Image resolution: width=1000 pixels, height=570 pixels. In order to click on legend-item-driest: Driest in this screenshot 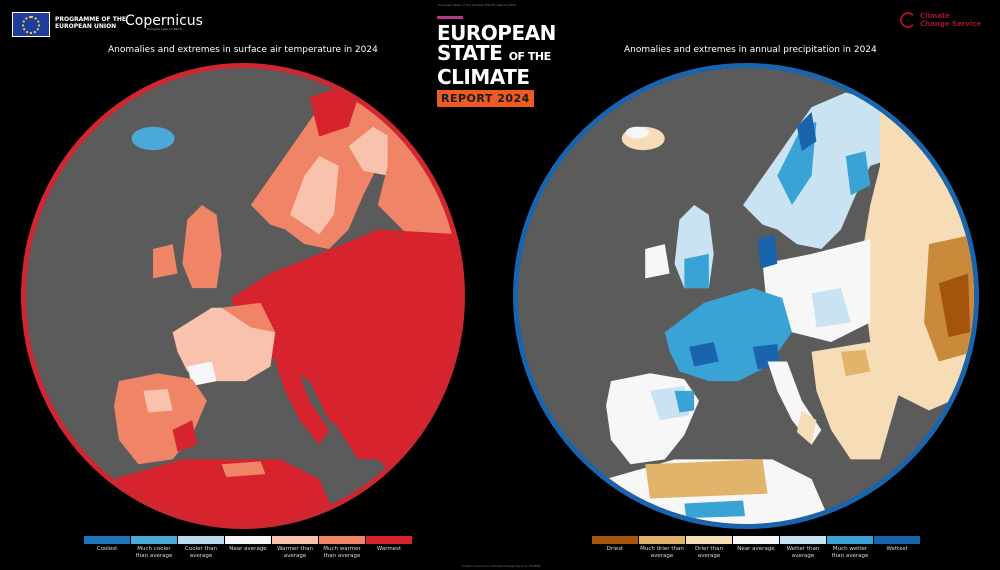, I will do `click(615, 548)`.